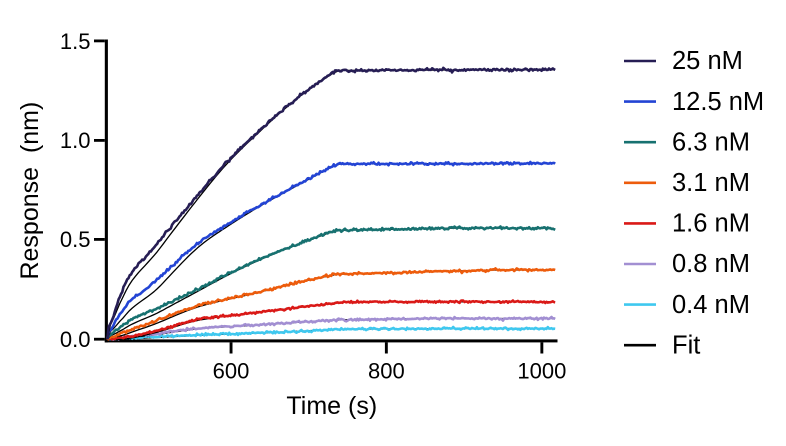  What do you see at coordinates (718, 102) in the screenshot?
I see `svg-text: 12.5 nM` at bounding box center [718, 102].